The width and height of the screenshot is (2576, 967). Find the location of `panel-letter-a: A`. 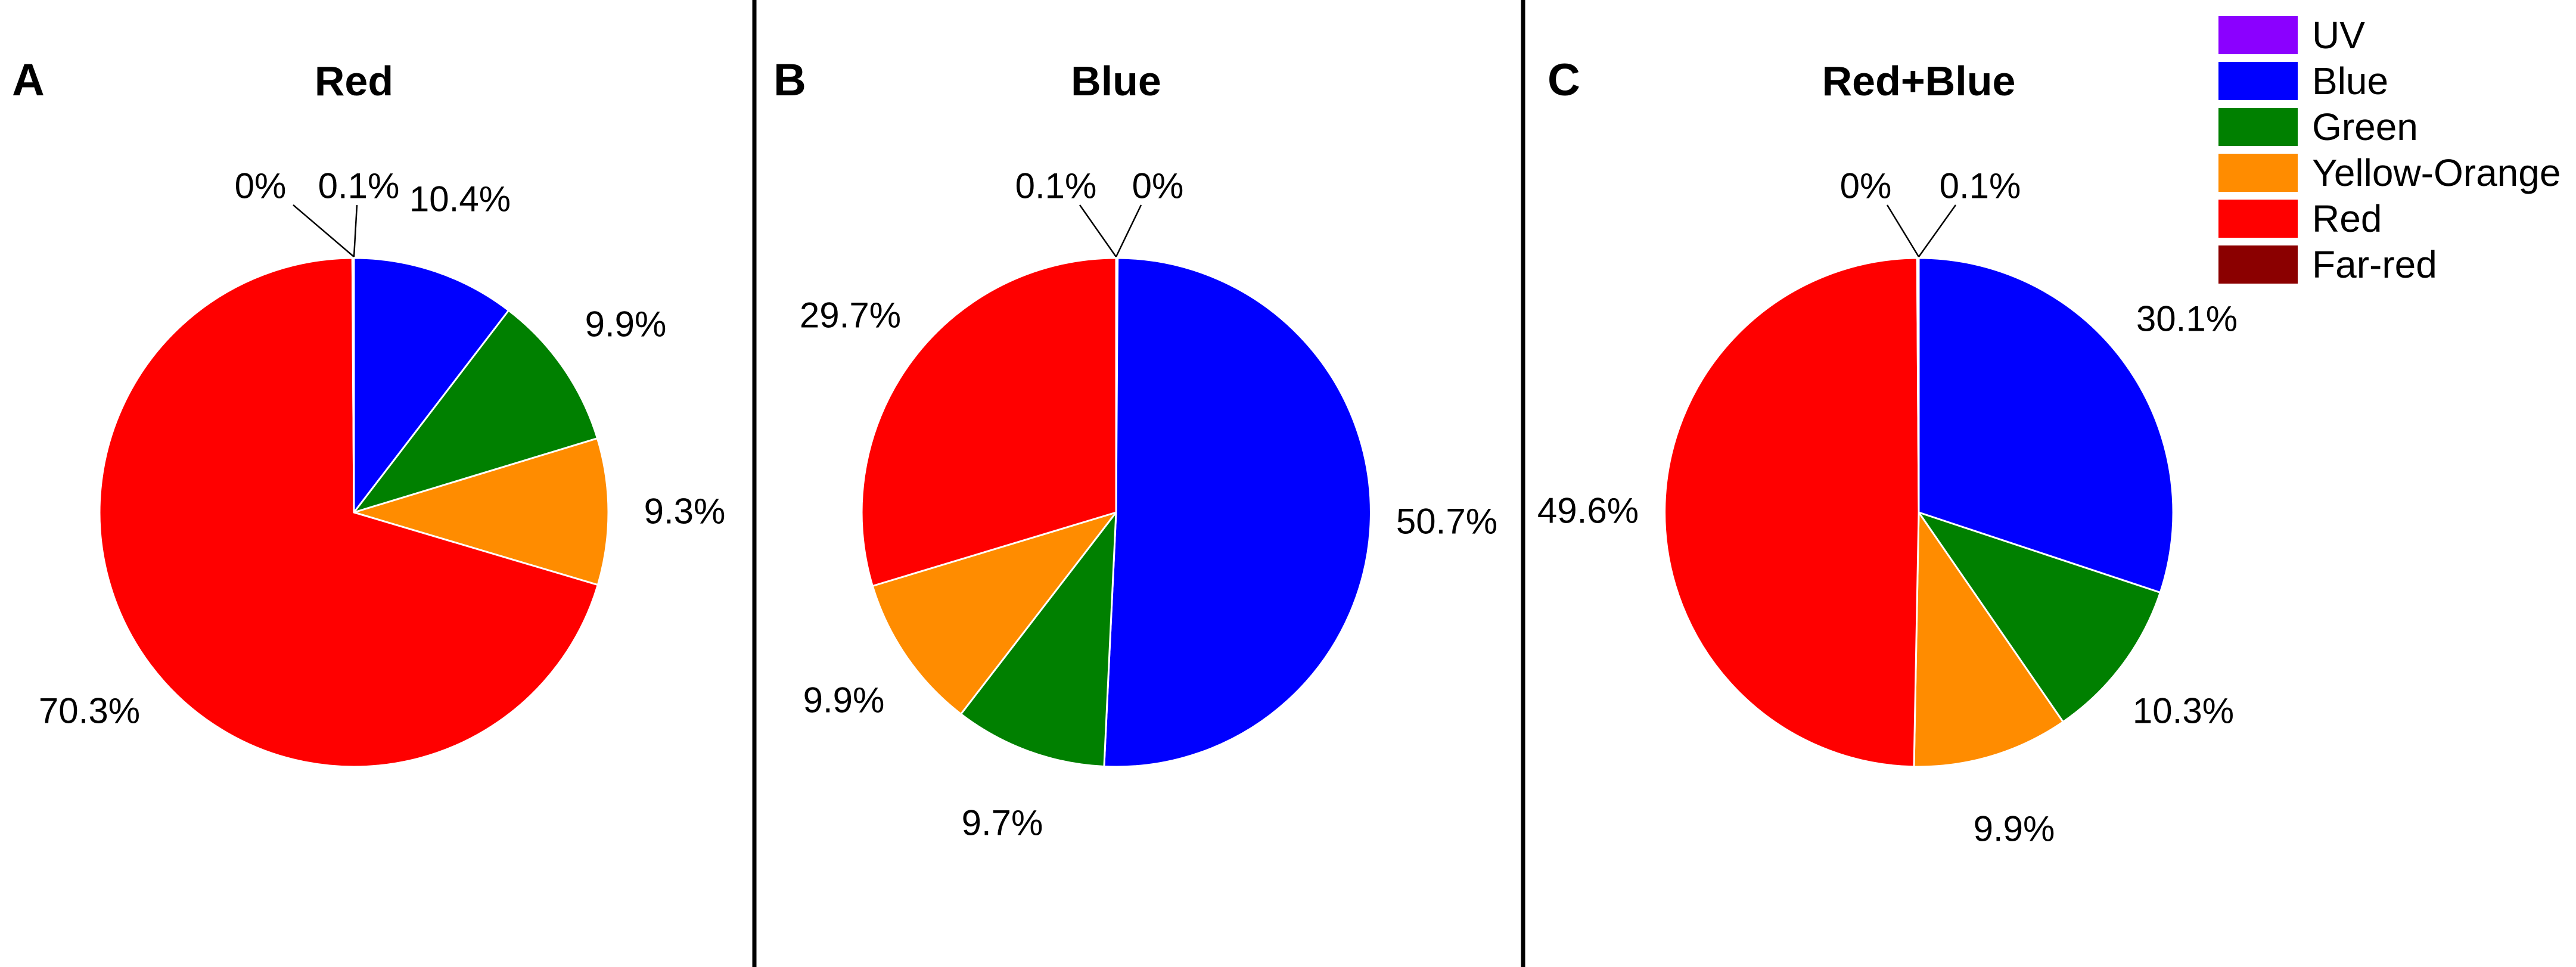

panel-letter-a: A is located at coordinates (28, 80).